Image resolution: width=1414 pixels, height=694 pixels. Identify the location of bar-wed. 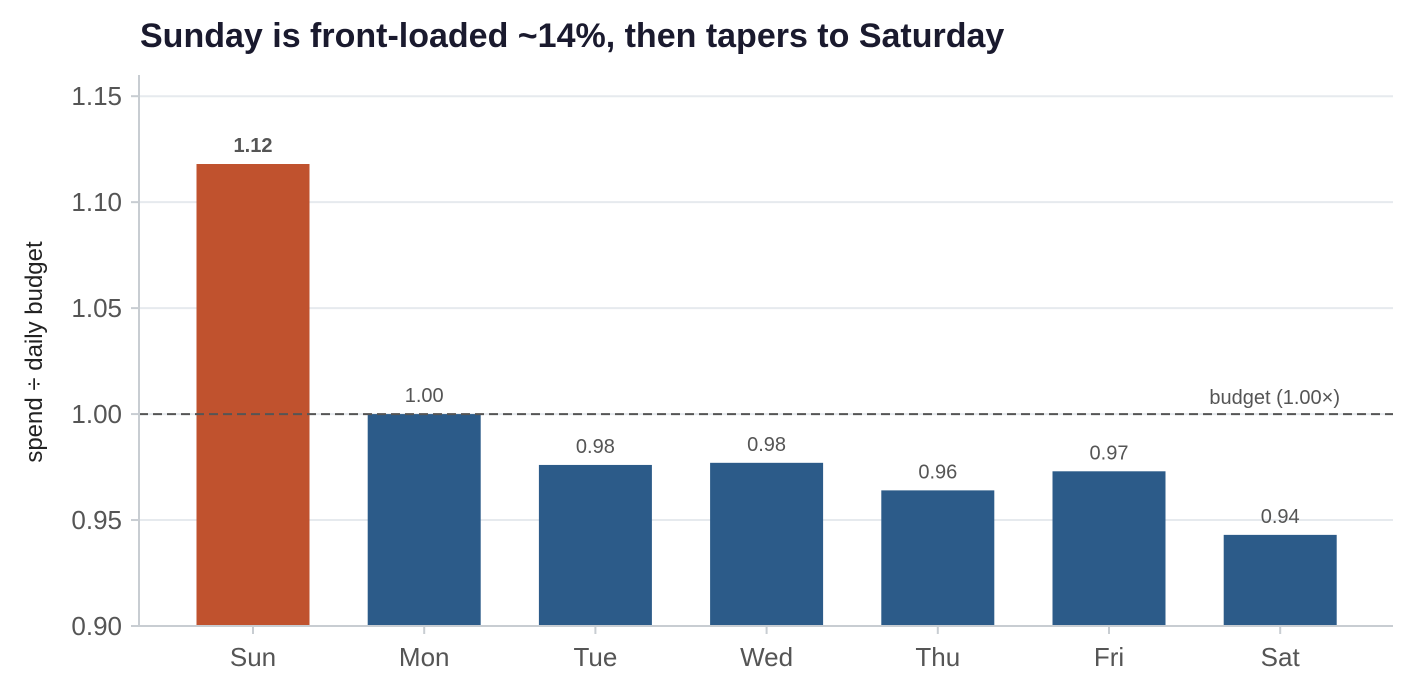
(767, 544).